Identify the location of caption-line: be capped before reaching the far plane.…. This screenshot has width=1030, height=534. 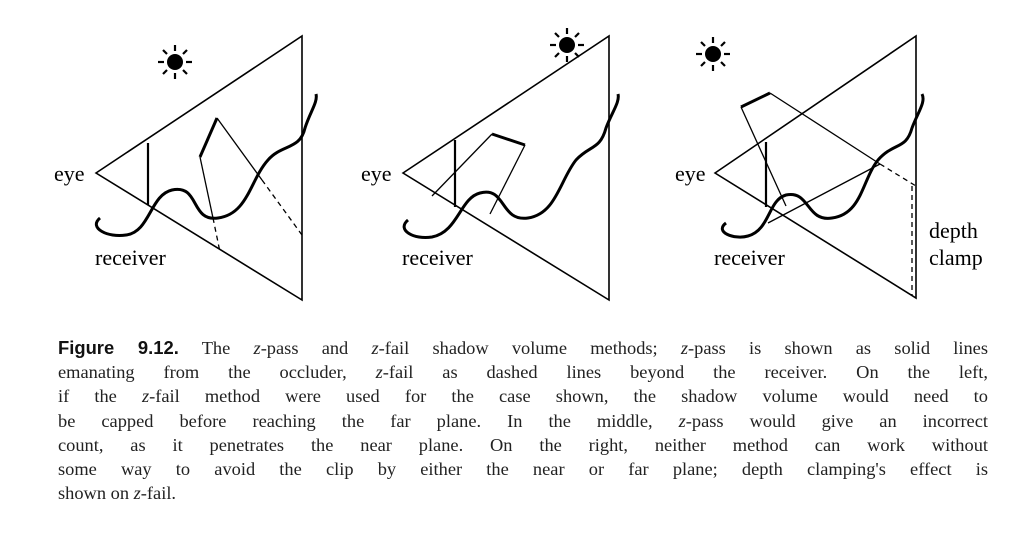
(523, 420).